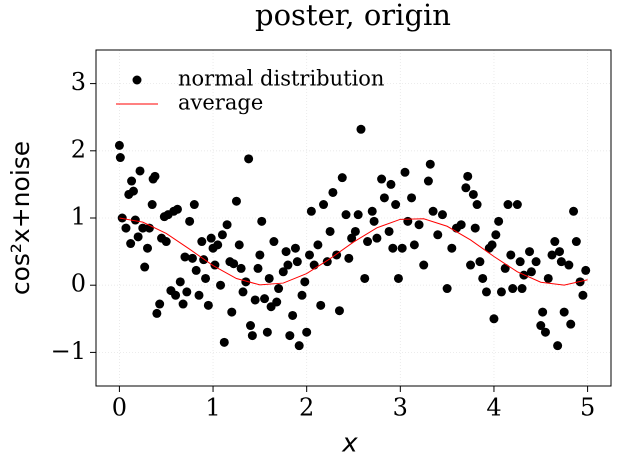 The width and height of the screenshot is (640, 472). Describe the element at coordinates (353, 16) in the screenshot. I see `chart-title: poster, origin` at that location.